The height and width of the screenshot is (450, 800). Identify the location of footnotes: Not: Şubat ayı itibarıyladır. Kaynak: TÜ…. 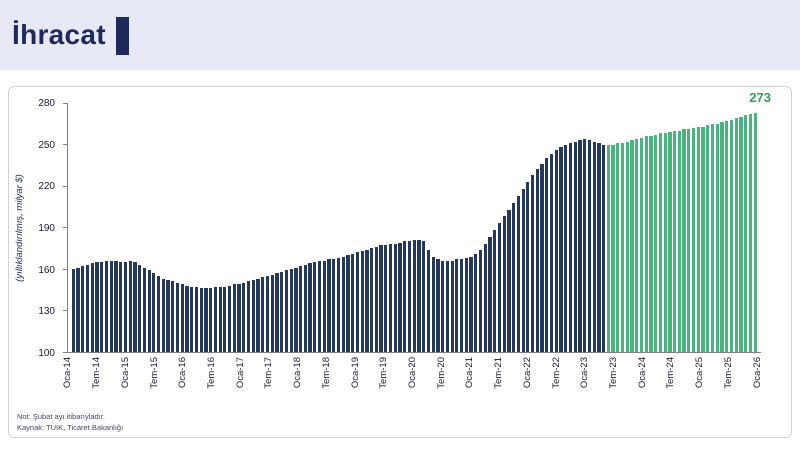
(70, 422).